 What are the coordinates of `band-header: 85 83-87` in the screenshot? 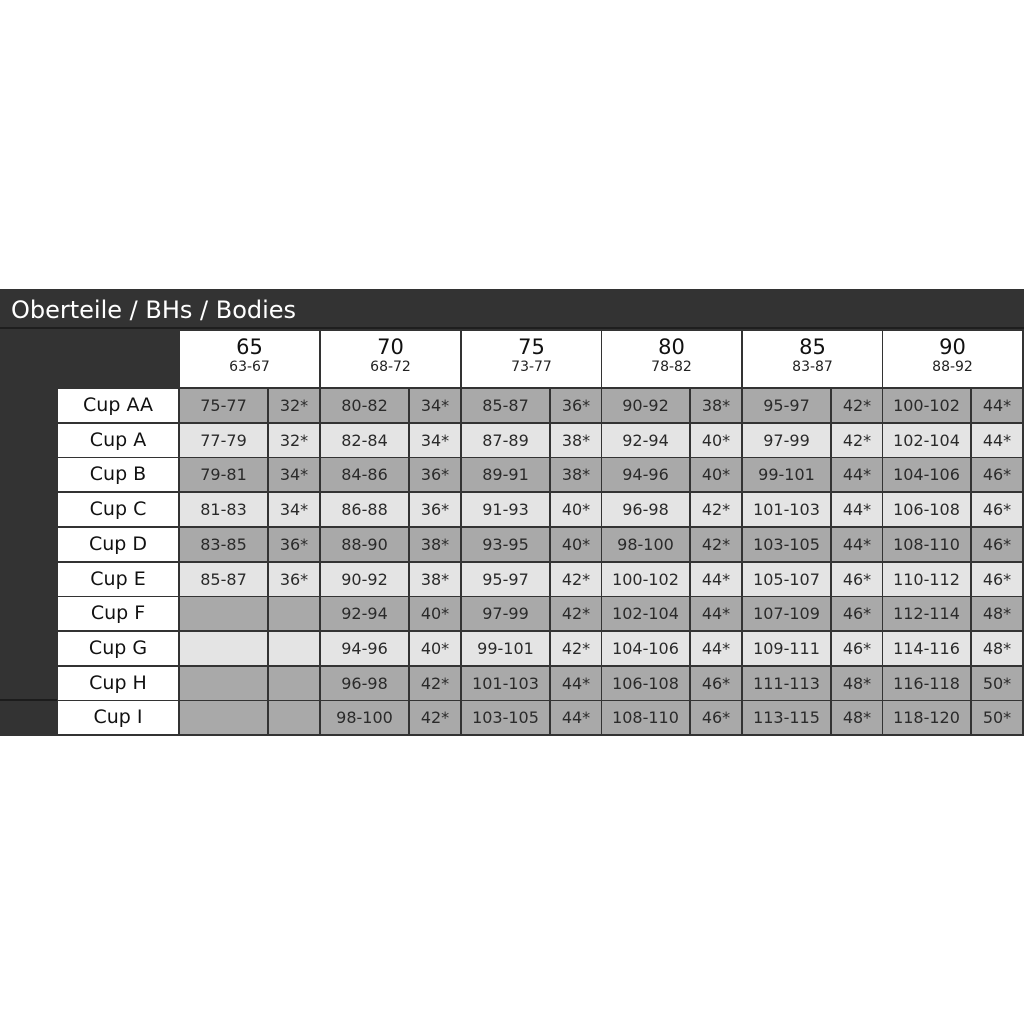 It's located at (812, 359).